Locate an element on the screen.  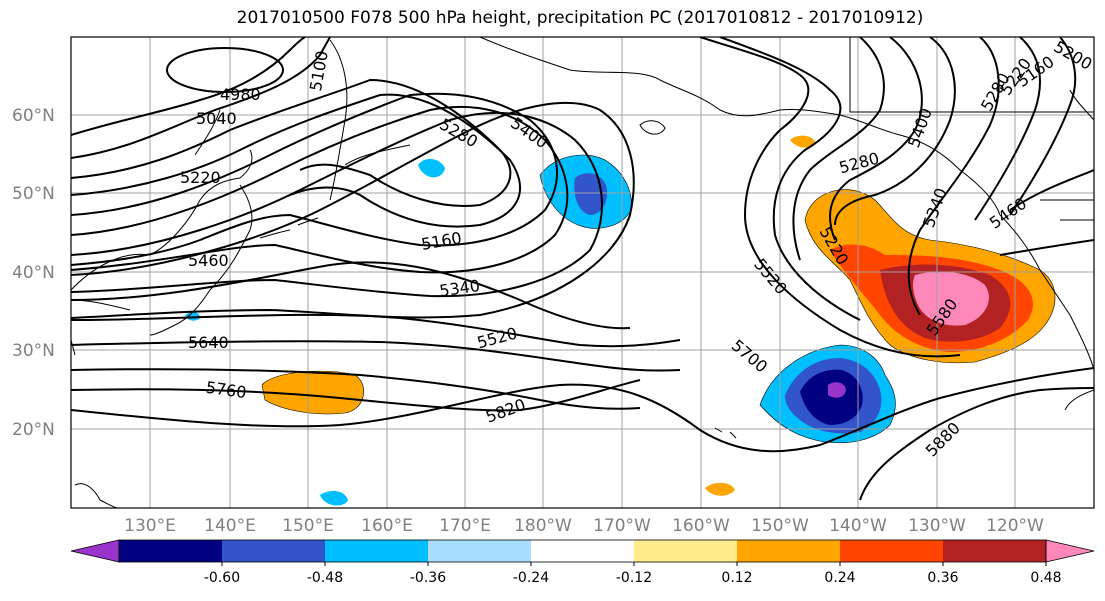
colorbar-tick-label: -0.12 is located at coordinates (634, 578).